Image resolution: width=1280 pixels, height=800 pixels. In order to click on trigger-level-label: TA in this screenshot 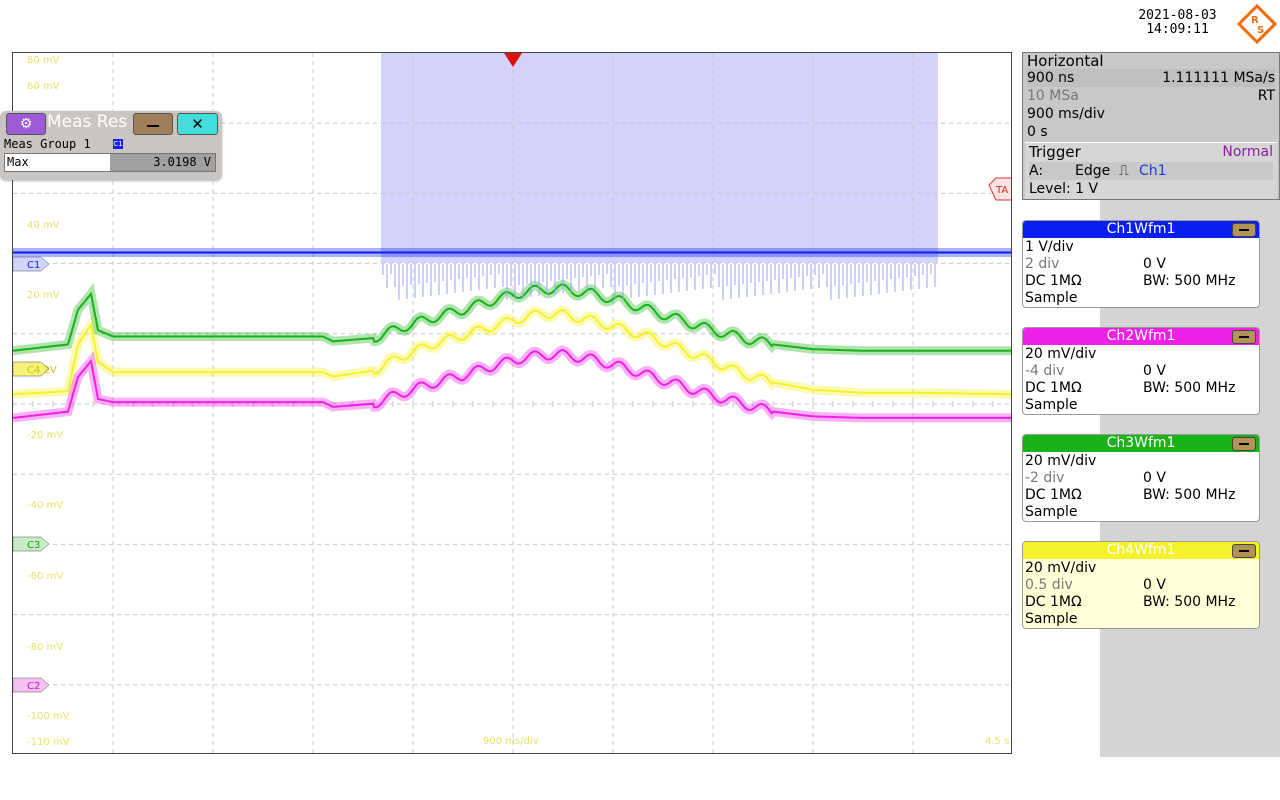, I will do `click(1001, 190)`.